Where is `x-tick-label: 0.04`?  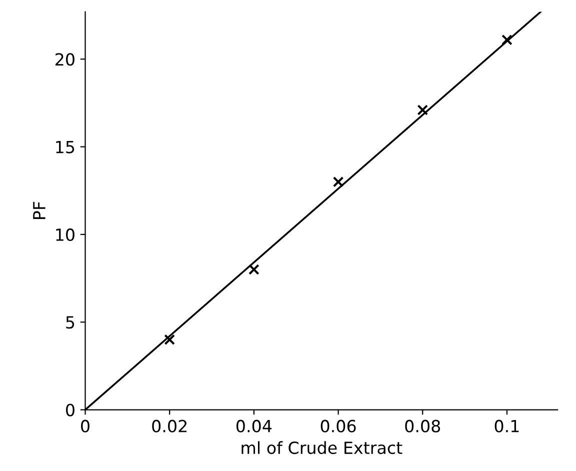
x-tick-label: 0.04 is located at coordinates (254, 426).